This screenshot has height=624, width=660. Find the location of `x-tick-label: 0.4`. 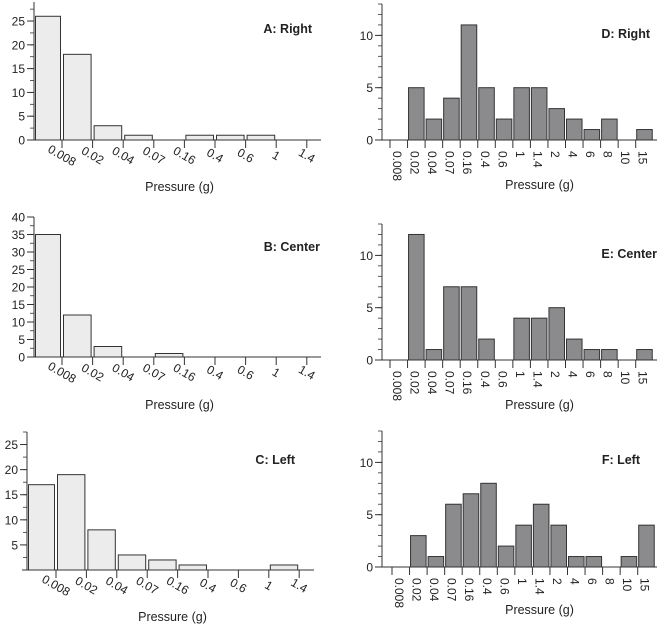

x-tick-label: 0.4 is located at coordinates (215, 372).